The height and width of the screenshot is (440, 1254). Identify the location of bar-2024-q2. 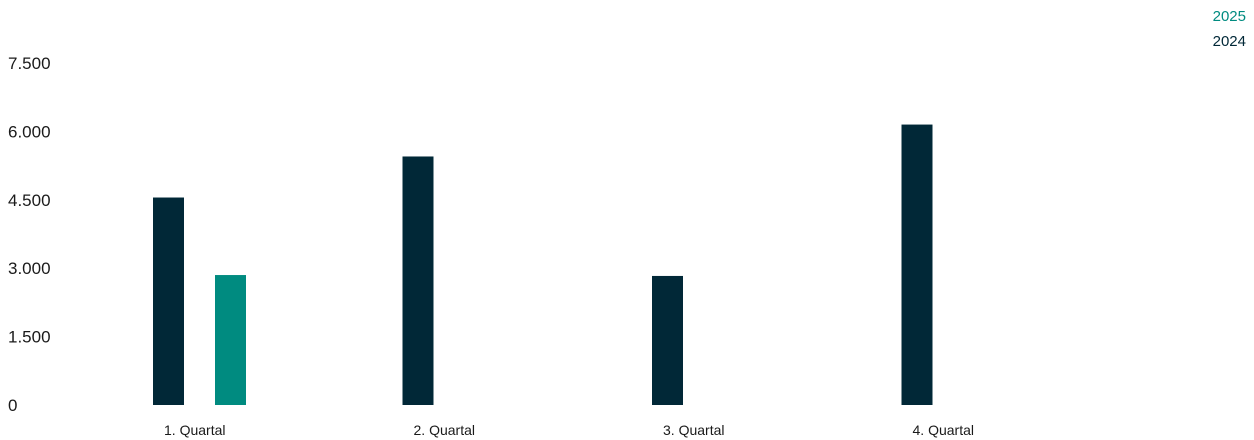
(418, 280).